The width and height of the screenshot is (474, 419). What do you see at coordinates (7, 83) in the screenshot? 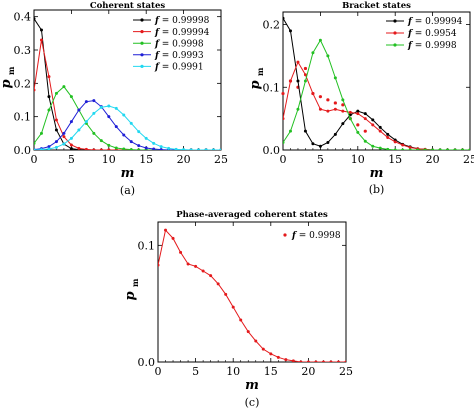
I see `y-axis-label-main: p` at bounding box center [7, 83].